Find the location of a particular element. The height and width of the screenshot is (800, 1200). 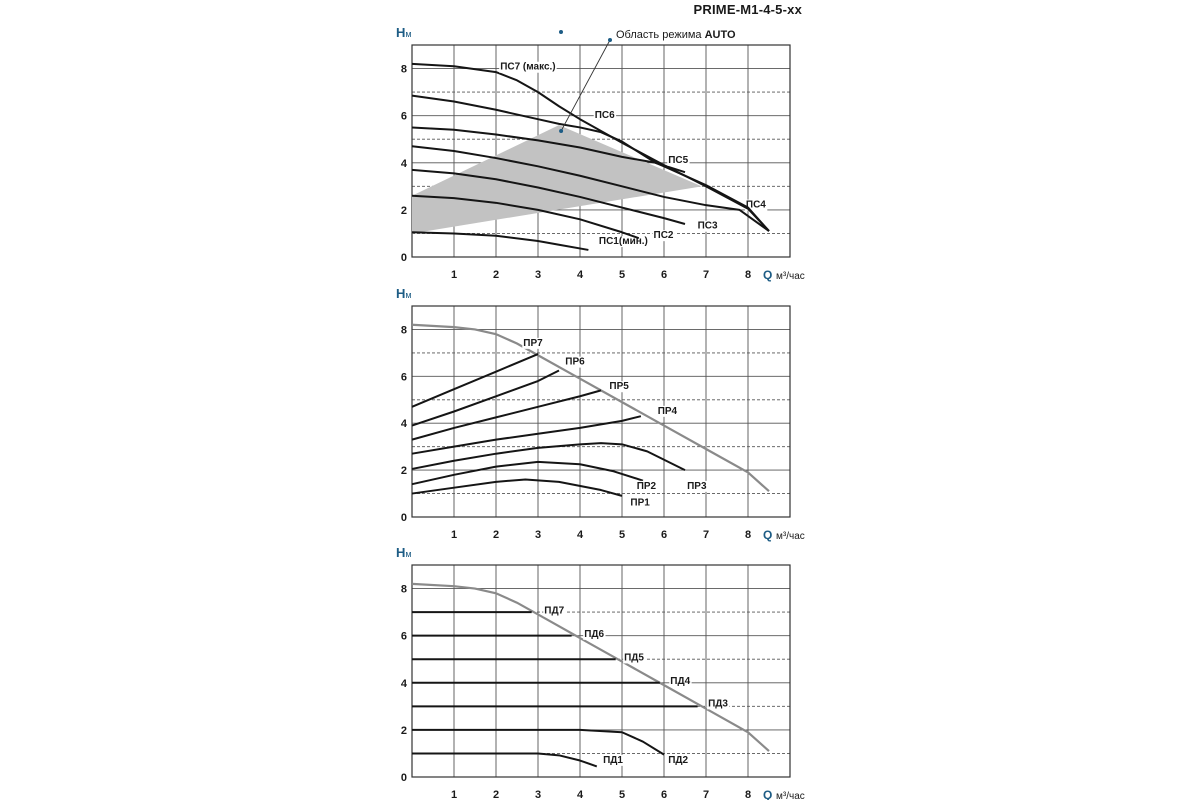

series-label: ПД5 is located at coordinates (634, 657).